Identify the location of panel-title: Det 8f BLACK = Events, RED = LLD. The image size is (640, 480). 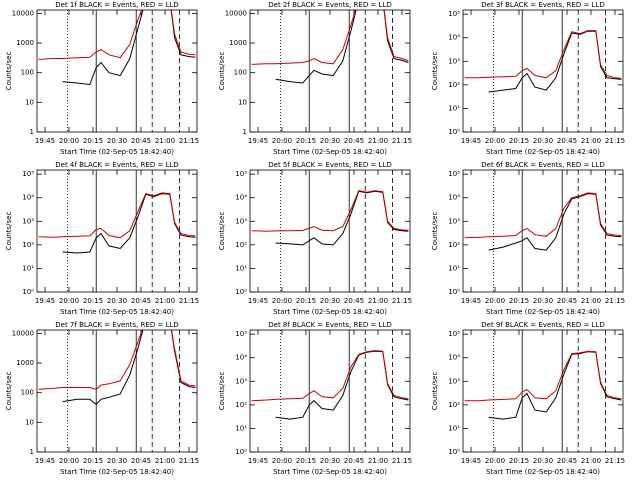
(329, 325).